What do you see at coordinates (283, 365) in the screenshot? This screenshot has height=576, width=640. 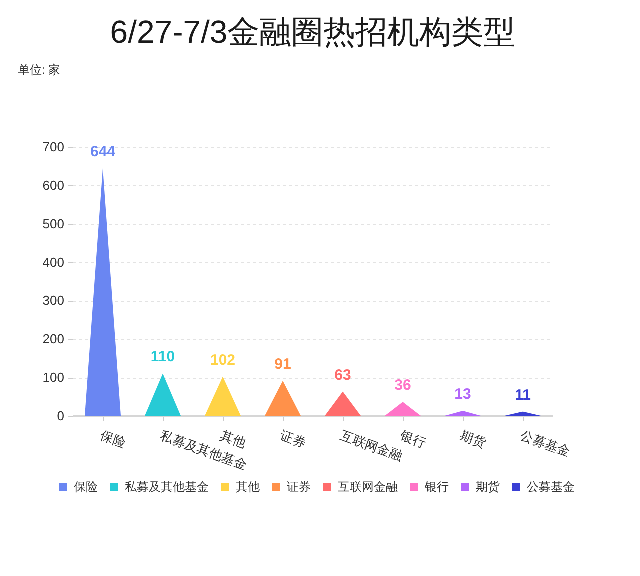 I see `data-label: 91` at bounding box center [283, 365].